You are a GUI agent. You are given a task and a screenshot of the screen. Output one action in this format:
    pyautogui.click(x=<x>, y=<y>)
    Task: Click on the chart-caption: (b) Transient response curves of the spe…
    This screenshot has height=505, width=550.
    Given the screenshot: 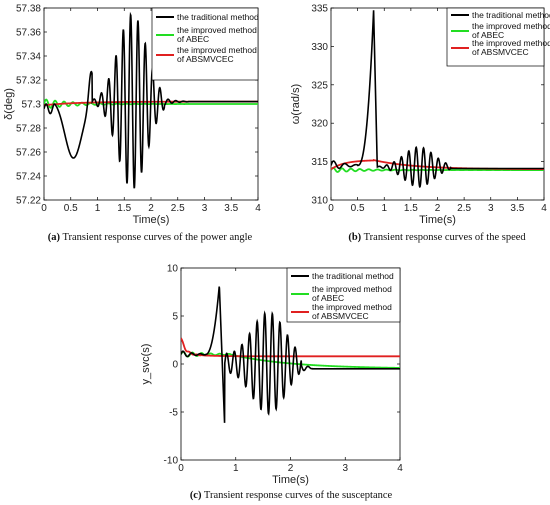 What is the action you would take?
    pyautogui.click(x=437, y=237)
    